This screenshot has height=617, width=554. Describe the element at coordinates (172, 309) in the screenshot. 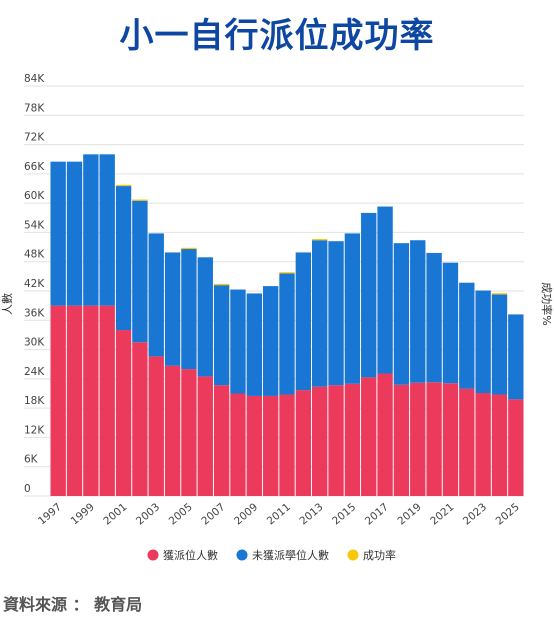

I see `bar-2004-未獲派學位人數` at that location.